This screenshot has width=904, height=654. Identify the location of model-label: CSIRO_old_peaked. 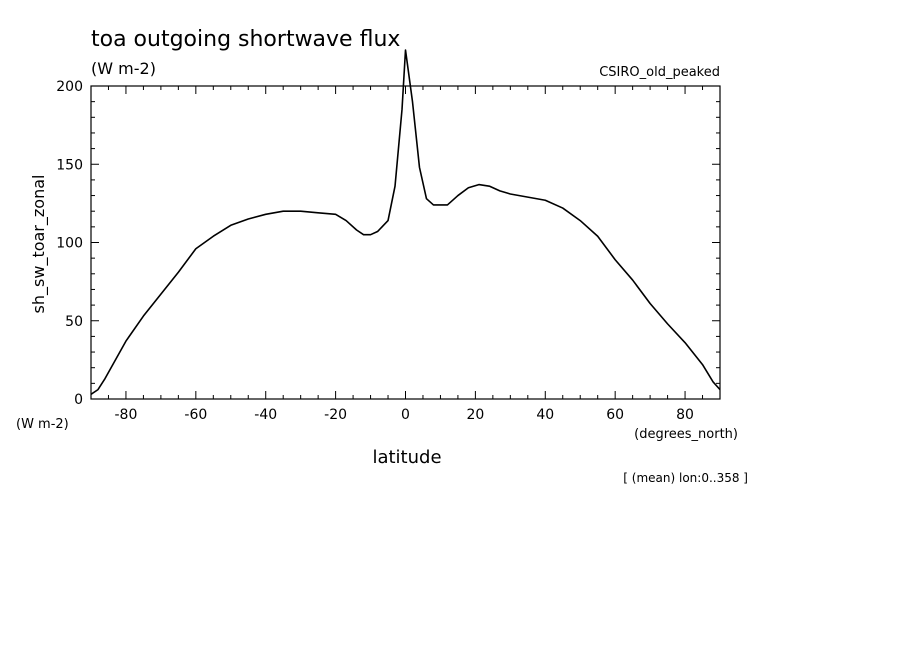
(659, 72).